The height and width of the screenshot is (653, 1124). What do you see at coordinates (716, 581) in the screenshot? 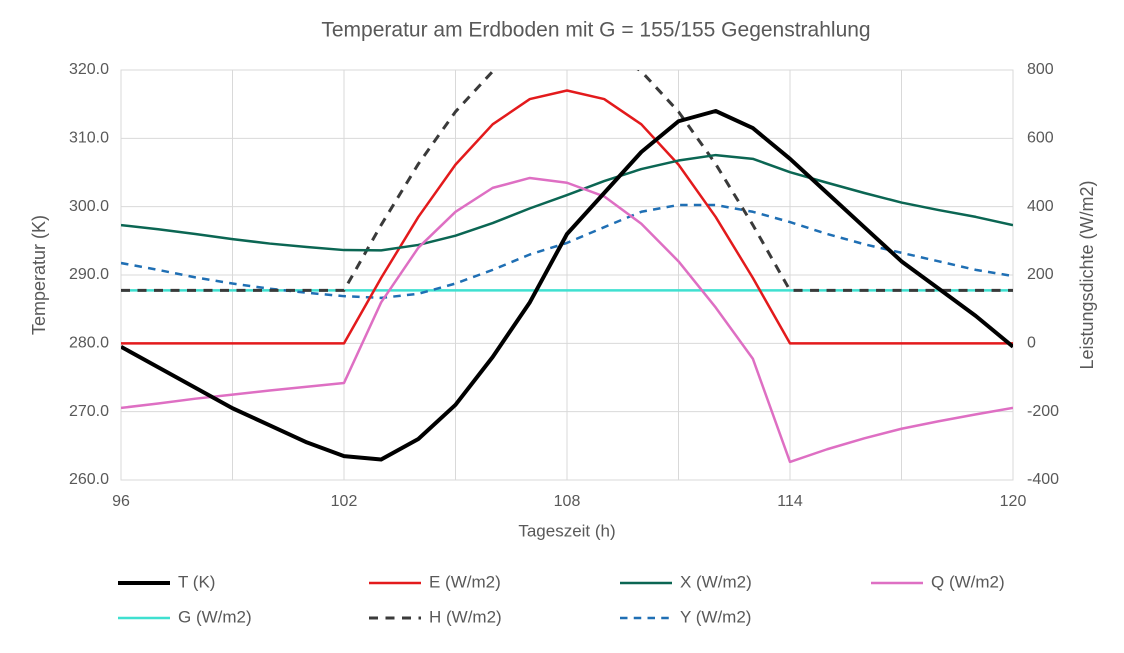
I see `legend-label: X (W/m2)` at bounding box center [716, 581].